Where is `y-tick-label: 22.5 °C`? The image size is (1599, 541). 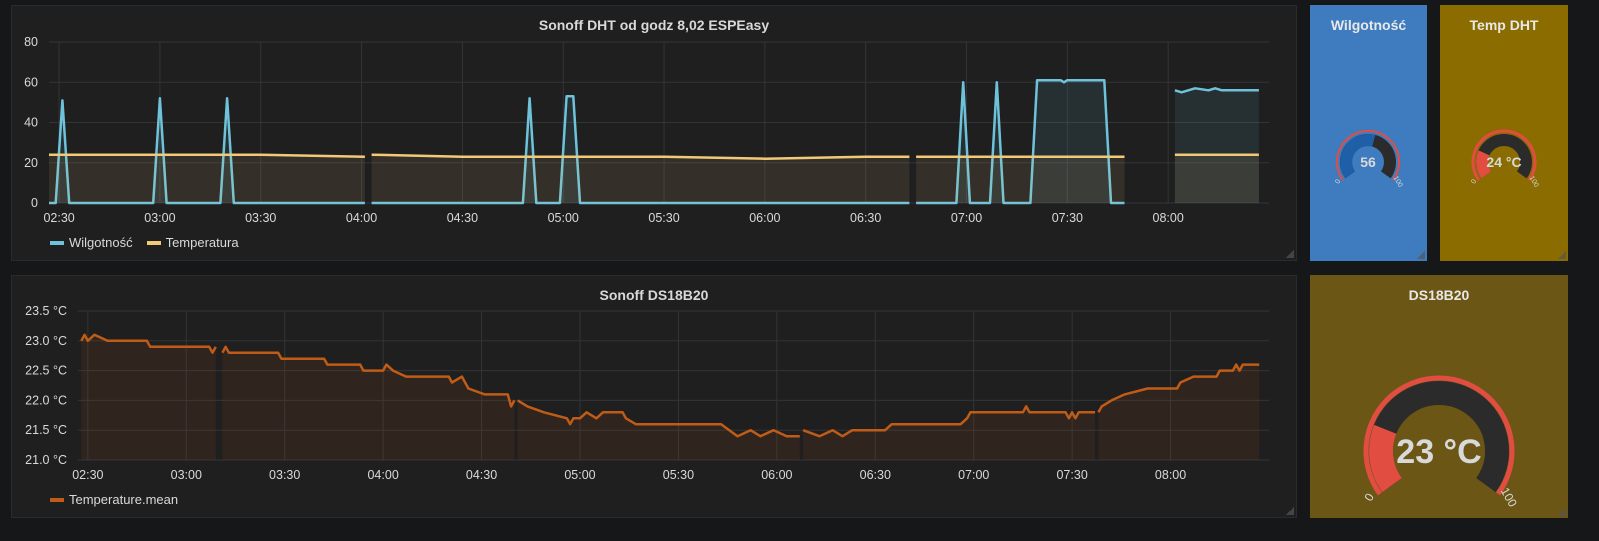
y-tick-label: 22.5 °C is located at coordinates (46, 371).